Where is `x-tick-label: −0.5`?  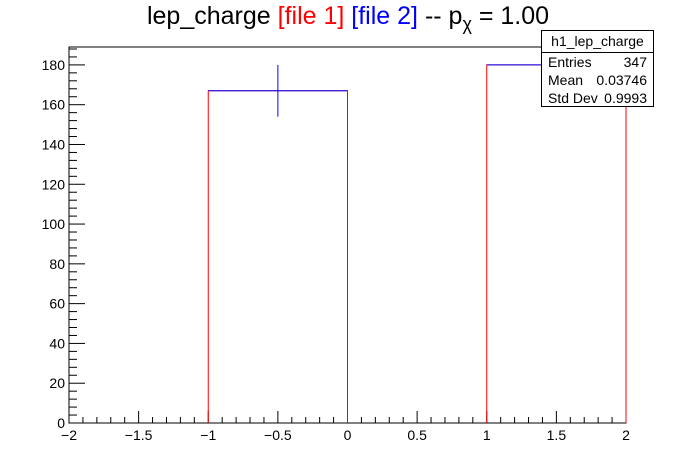 x-tick-label: −0.5 is located at coordinates (278, 435).